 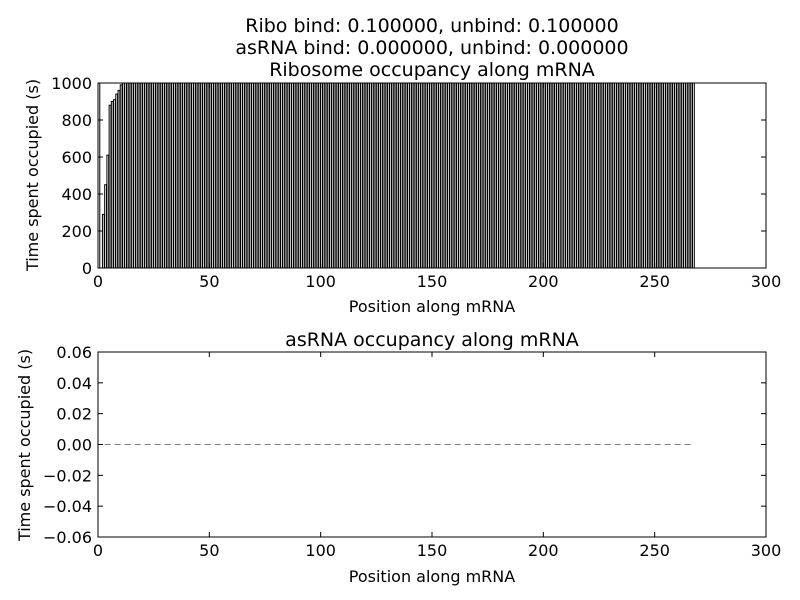 What do you see at coordinates (71, 83) in the screenshot?
I see `chart1-ytick-label: 1000` at bounding box center [71, 83].